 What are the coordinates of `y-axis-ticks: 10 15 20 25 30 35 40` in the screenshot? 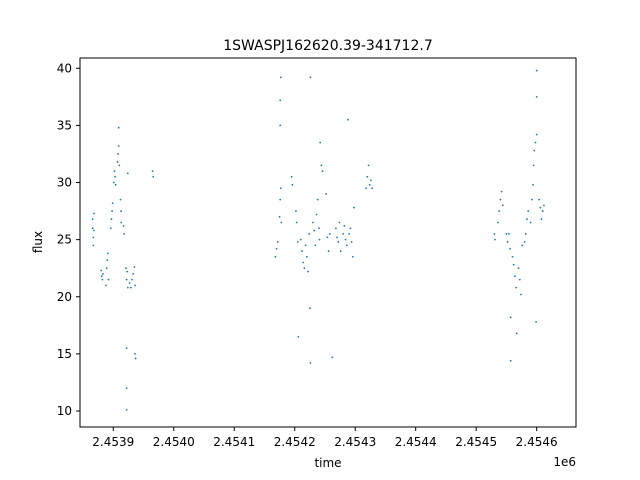 It's located at (68, 239).